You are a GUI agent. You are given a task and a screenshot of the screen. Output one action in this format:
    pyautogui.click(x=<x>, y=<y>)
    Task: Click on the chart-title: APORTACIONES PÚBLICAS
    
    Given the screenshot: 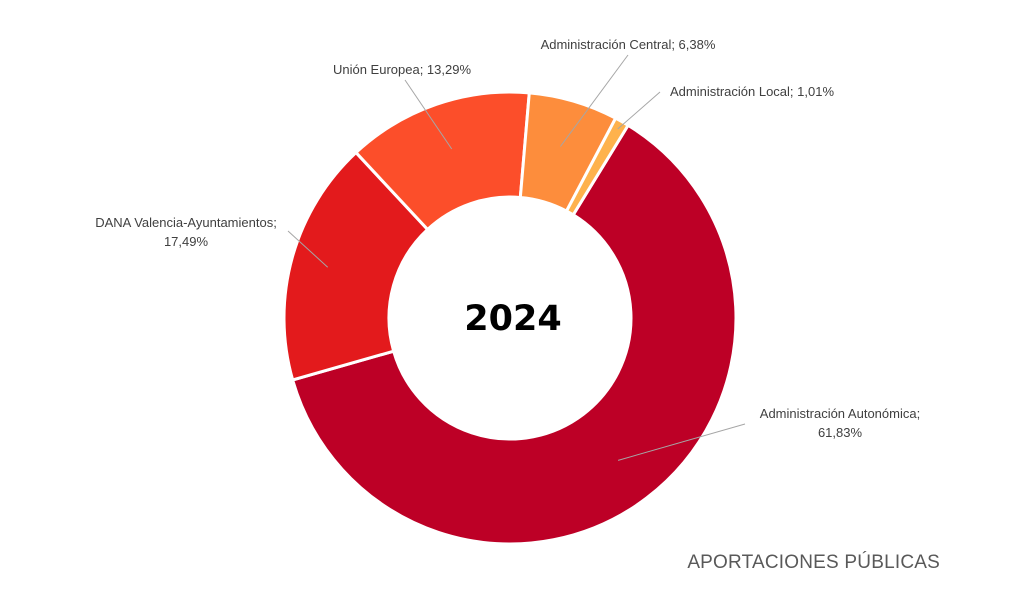 What is the action you would take?
    pyautogui.click(x=813, y=562)
    